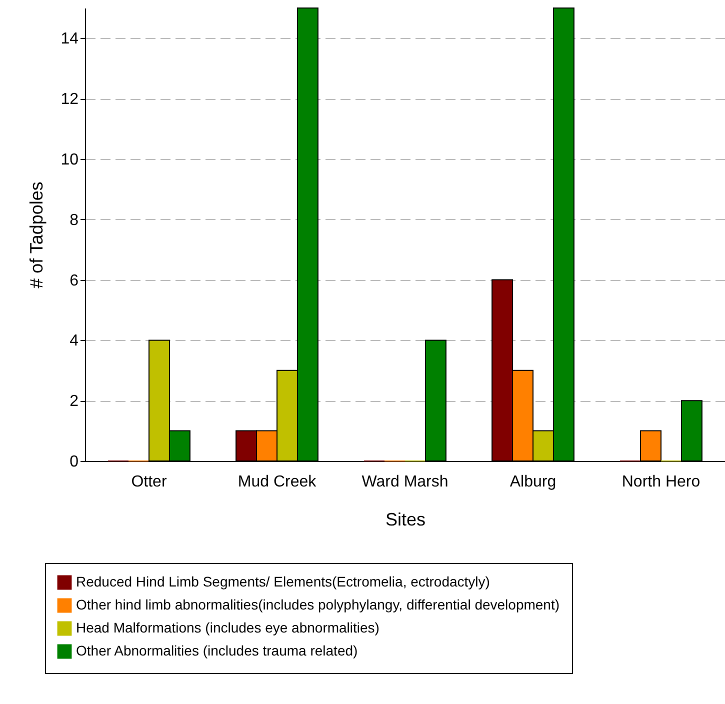 The image size is (725, 704). What do you see at coordinates (69, 160) in the screenshot?
I see `y-tick-label: 10` at bounding box center [69, 160].